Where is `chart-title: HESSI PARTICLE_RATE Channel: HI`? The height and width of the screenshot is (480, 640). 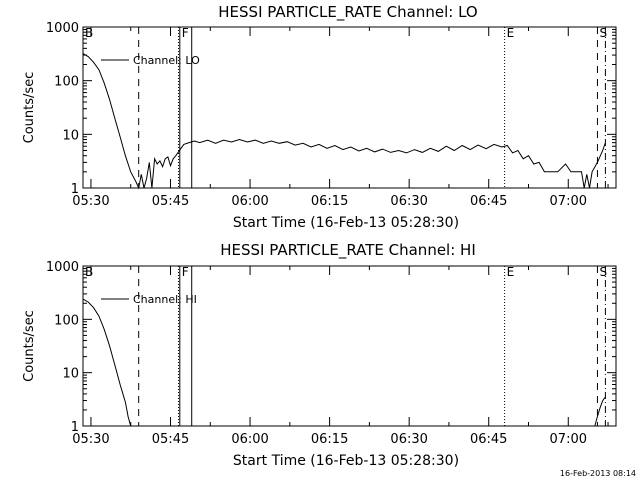 chart-title: HESSI PARTICLE_RATE Channel: HI is located at coordinates (348, 250).